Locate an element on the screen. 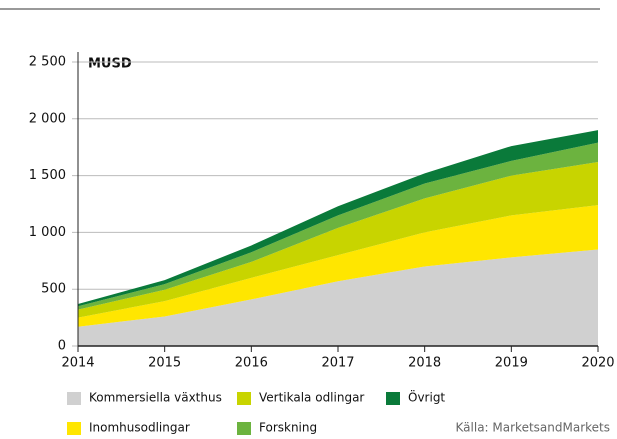 This screenshot has width=617, height=439. x-tick-label: 2020 is located at coordinates (597, 363).